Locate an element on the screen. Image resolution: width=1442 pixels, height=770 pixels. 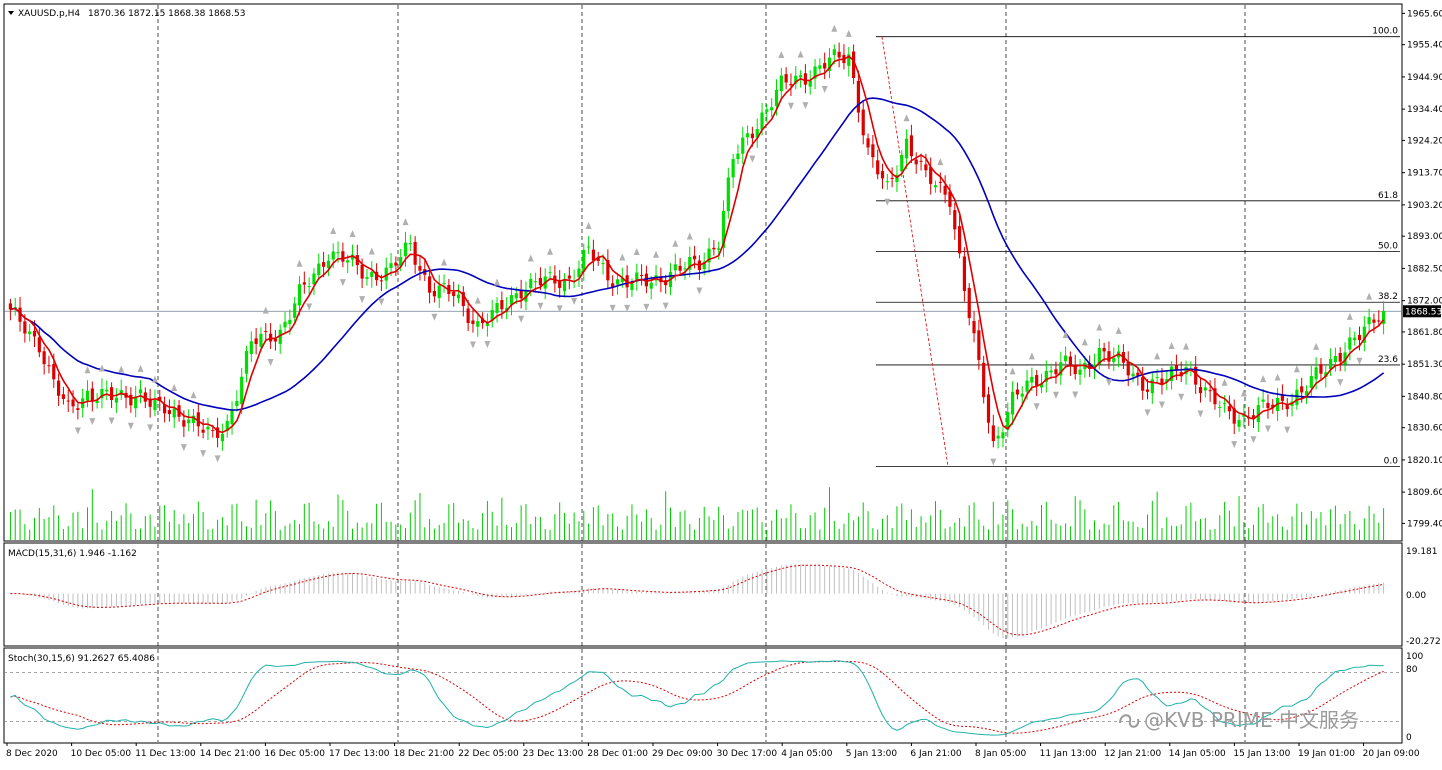
price-tick-label: 1913.70 is located at coordinates (1424, 174).